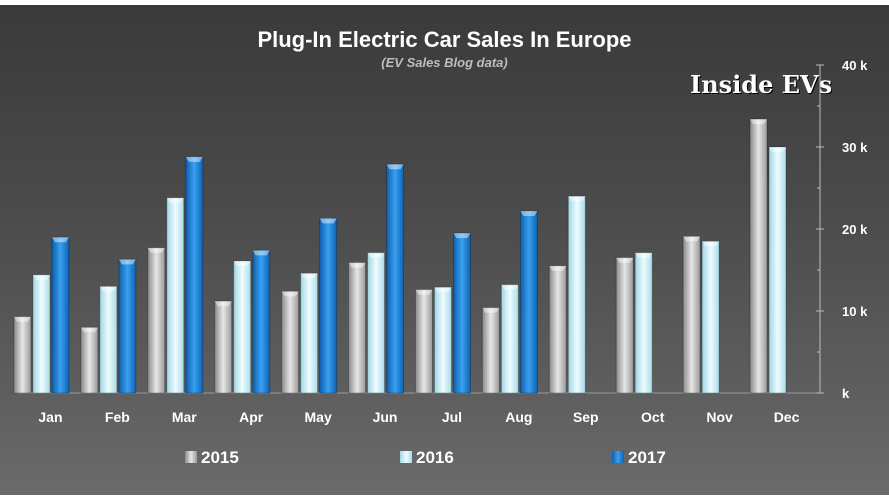  I want to click on bar-2017-Aug, so click(528, 302).